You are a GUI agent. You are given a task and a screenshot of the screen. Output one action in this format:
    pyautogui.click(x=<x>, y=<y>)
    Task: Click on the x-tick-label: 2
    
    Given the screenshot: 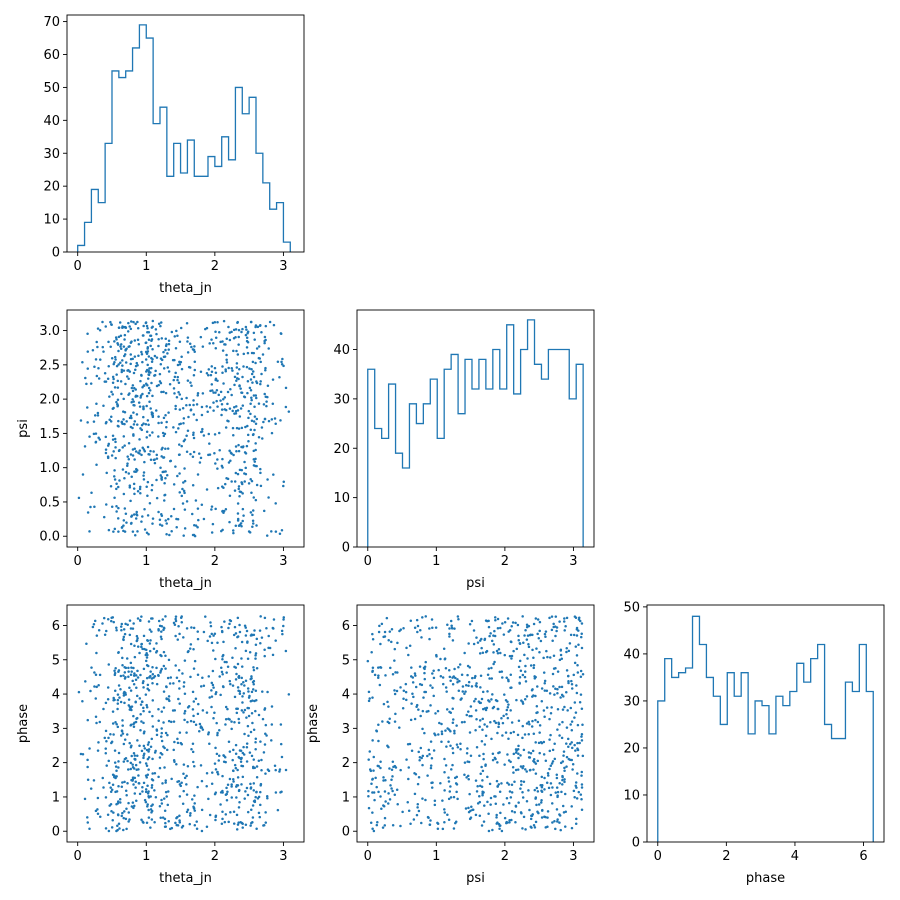 What is the action you would take?
    pyautogui.click(x=215, y=856)
    